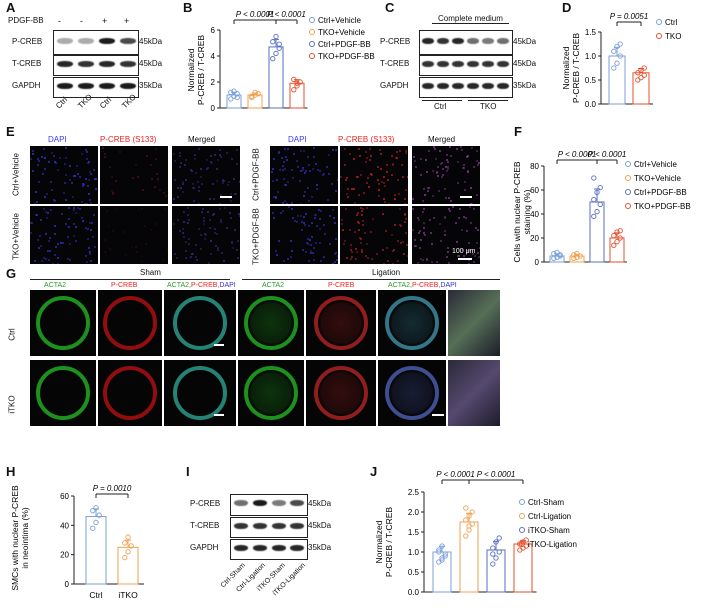  Describe the element at coordinates (607, 154) in the screenshot. I see `f-sig-2-text: P < 0.0001` at that location.